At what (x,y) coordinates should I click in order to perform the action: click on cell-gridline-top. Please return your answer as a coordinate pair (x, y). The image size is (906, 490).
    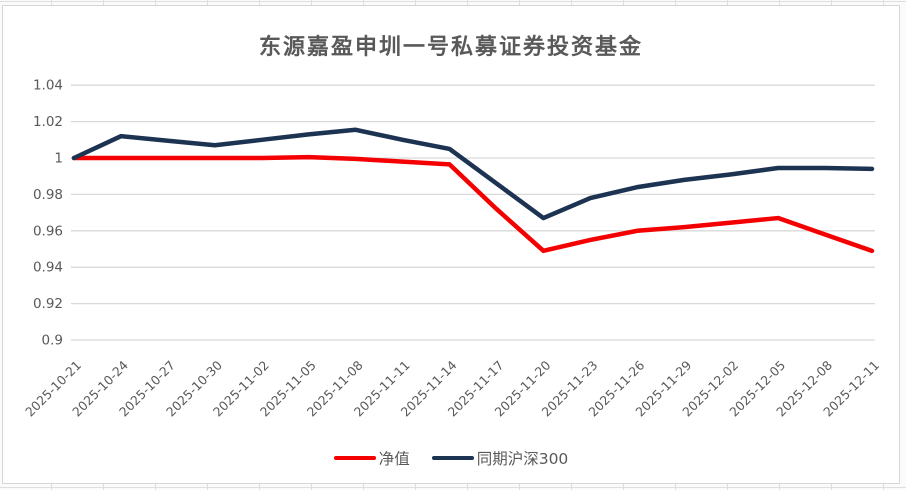
    Looking at the image, I should click on (453, 1).